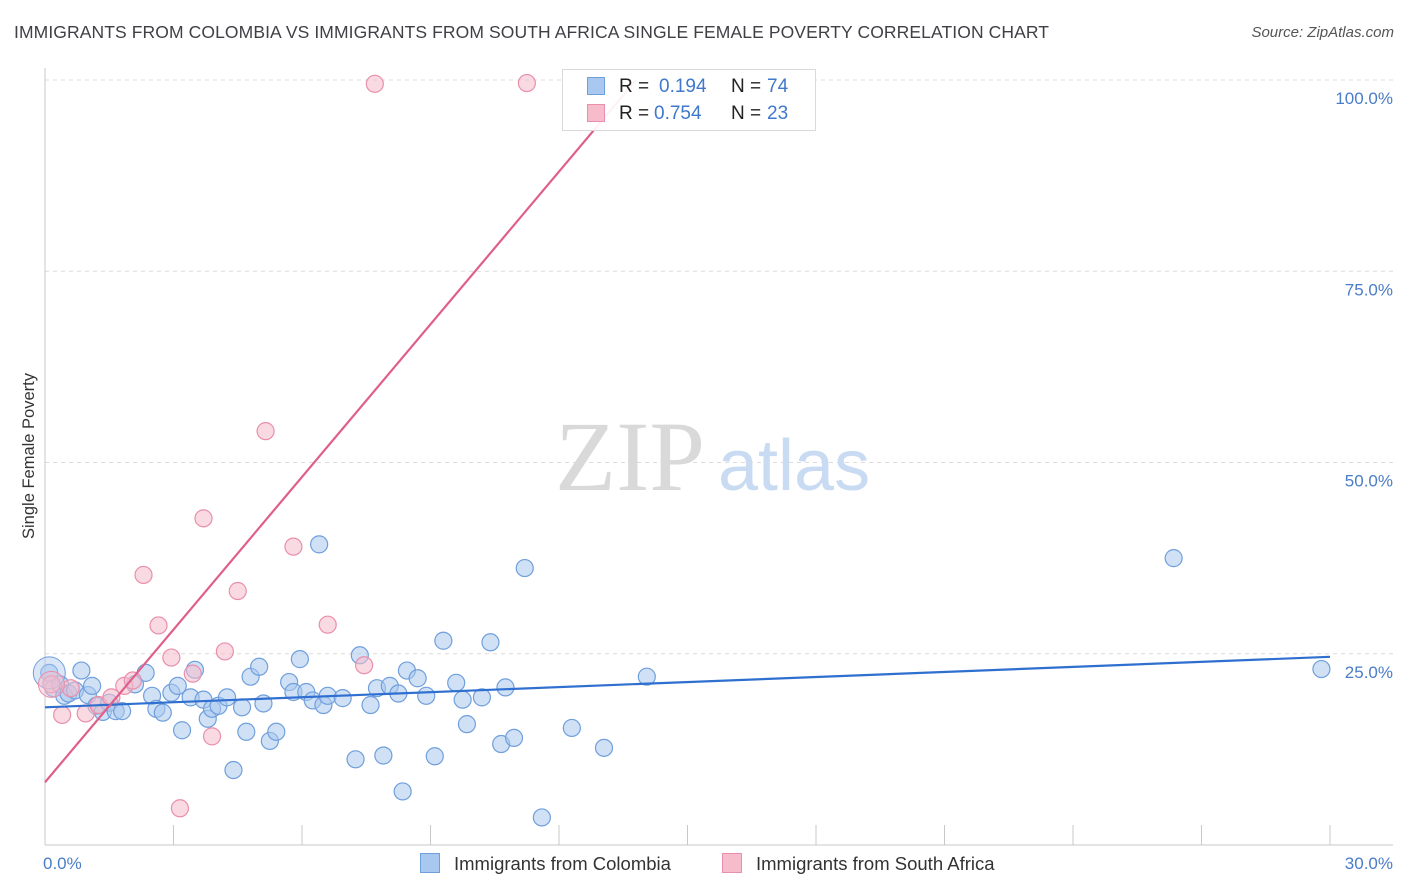 The image size is (1406, 892). Describe the element at coordinates (430, 863) in the screenshot. I see `bottom-legend-swatch-colombia` at that location.